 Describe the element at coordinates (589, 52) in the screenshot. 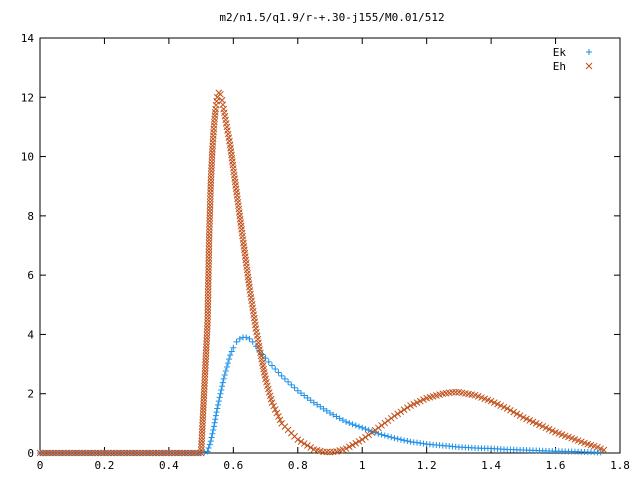

I see `legend-marker-ek` at that location.